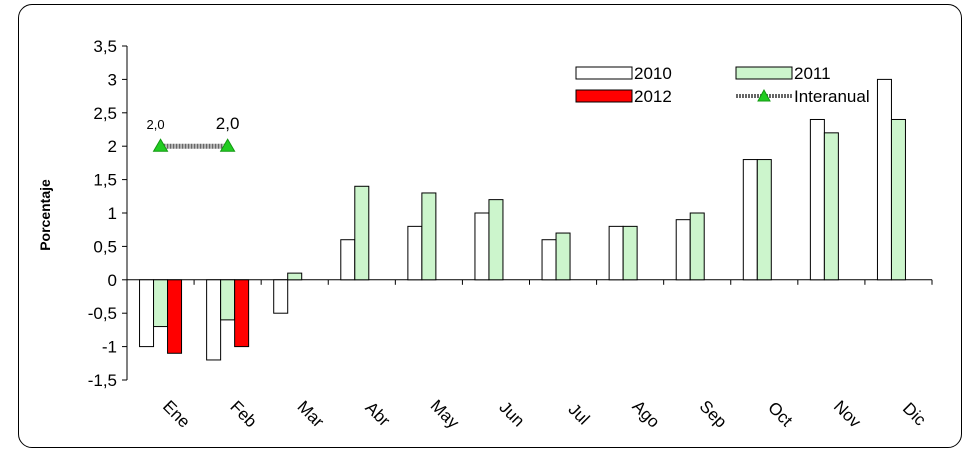  What do you see at coordinates (722, 85) in the screenshot?
I see `chart-legend: 2010 2011 2012 Interanual` at bounding box center [722, 85].